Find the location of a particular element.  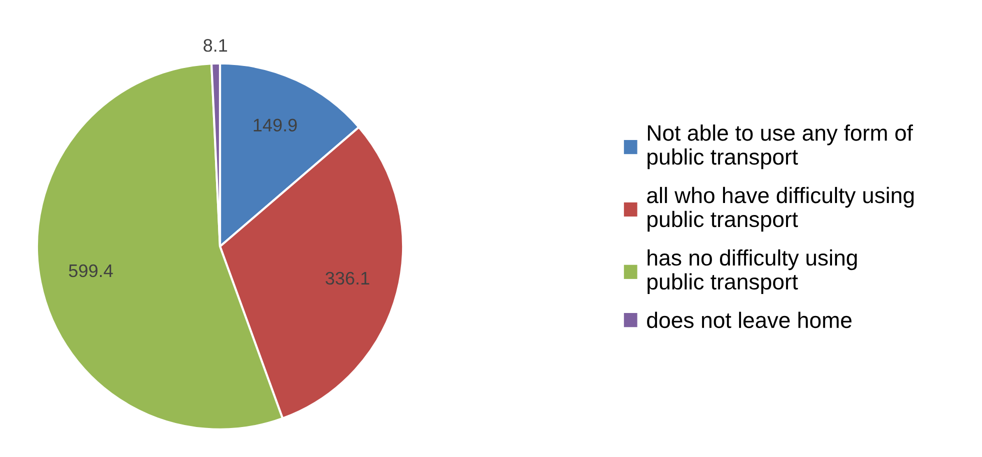

legend-label: does not leave home is located at coordinates (749, 320).